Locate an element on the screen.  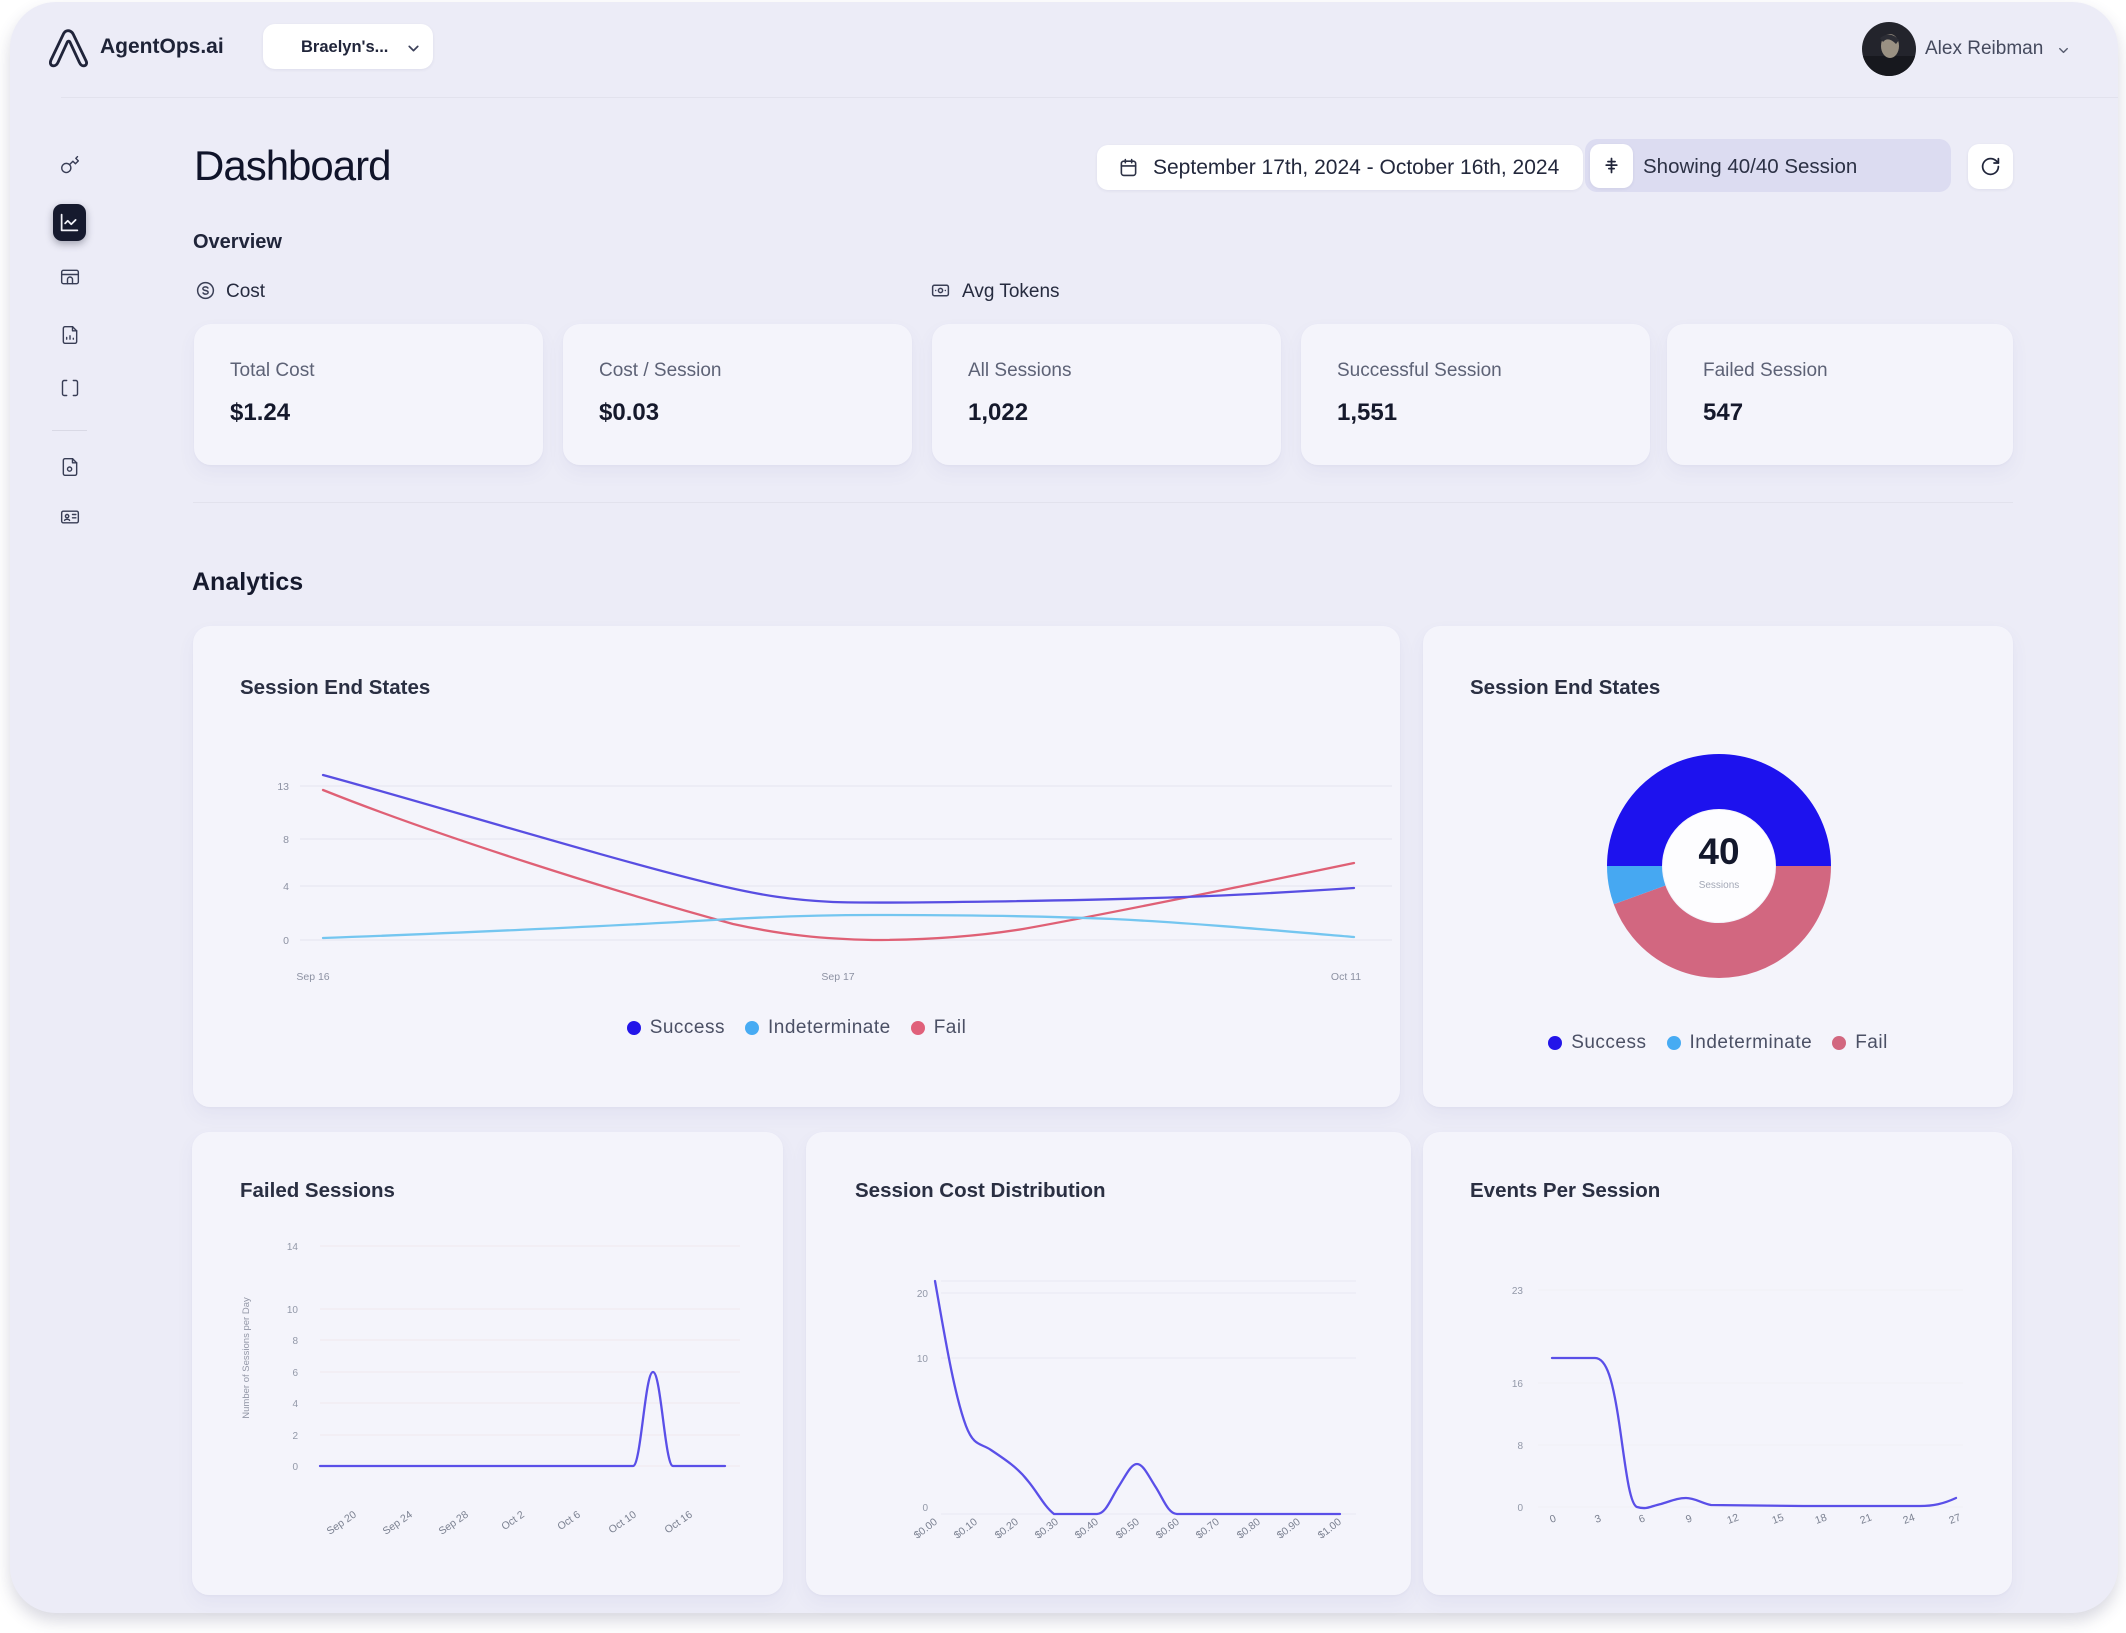
svg-text: 15 is located at coordinates (1777, 1518).